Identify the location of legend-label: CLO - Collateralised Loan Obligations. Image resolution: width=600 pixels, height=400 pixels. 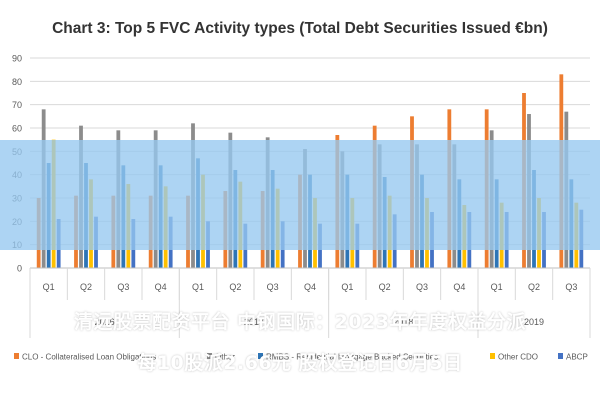
(89, 357).